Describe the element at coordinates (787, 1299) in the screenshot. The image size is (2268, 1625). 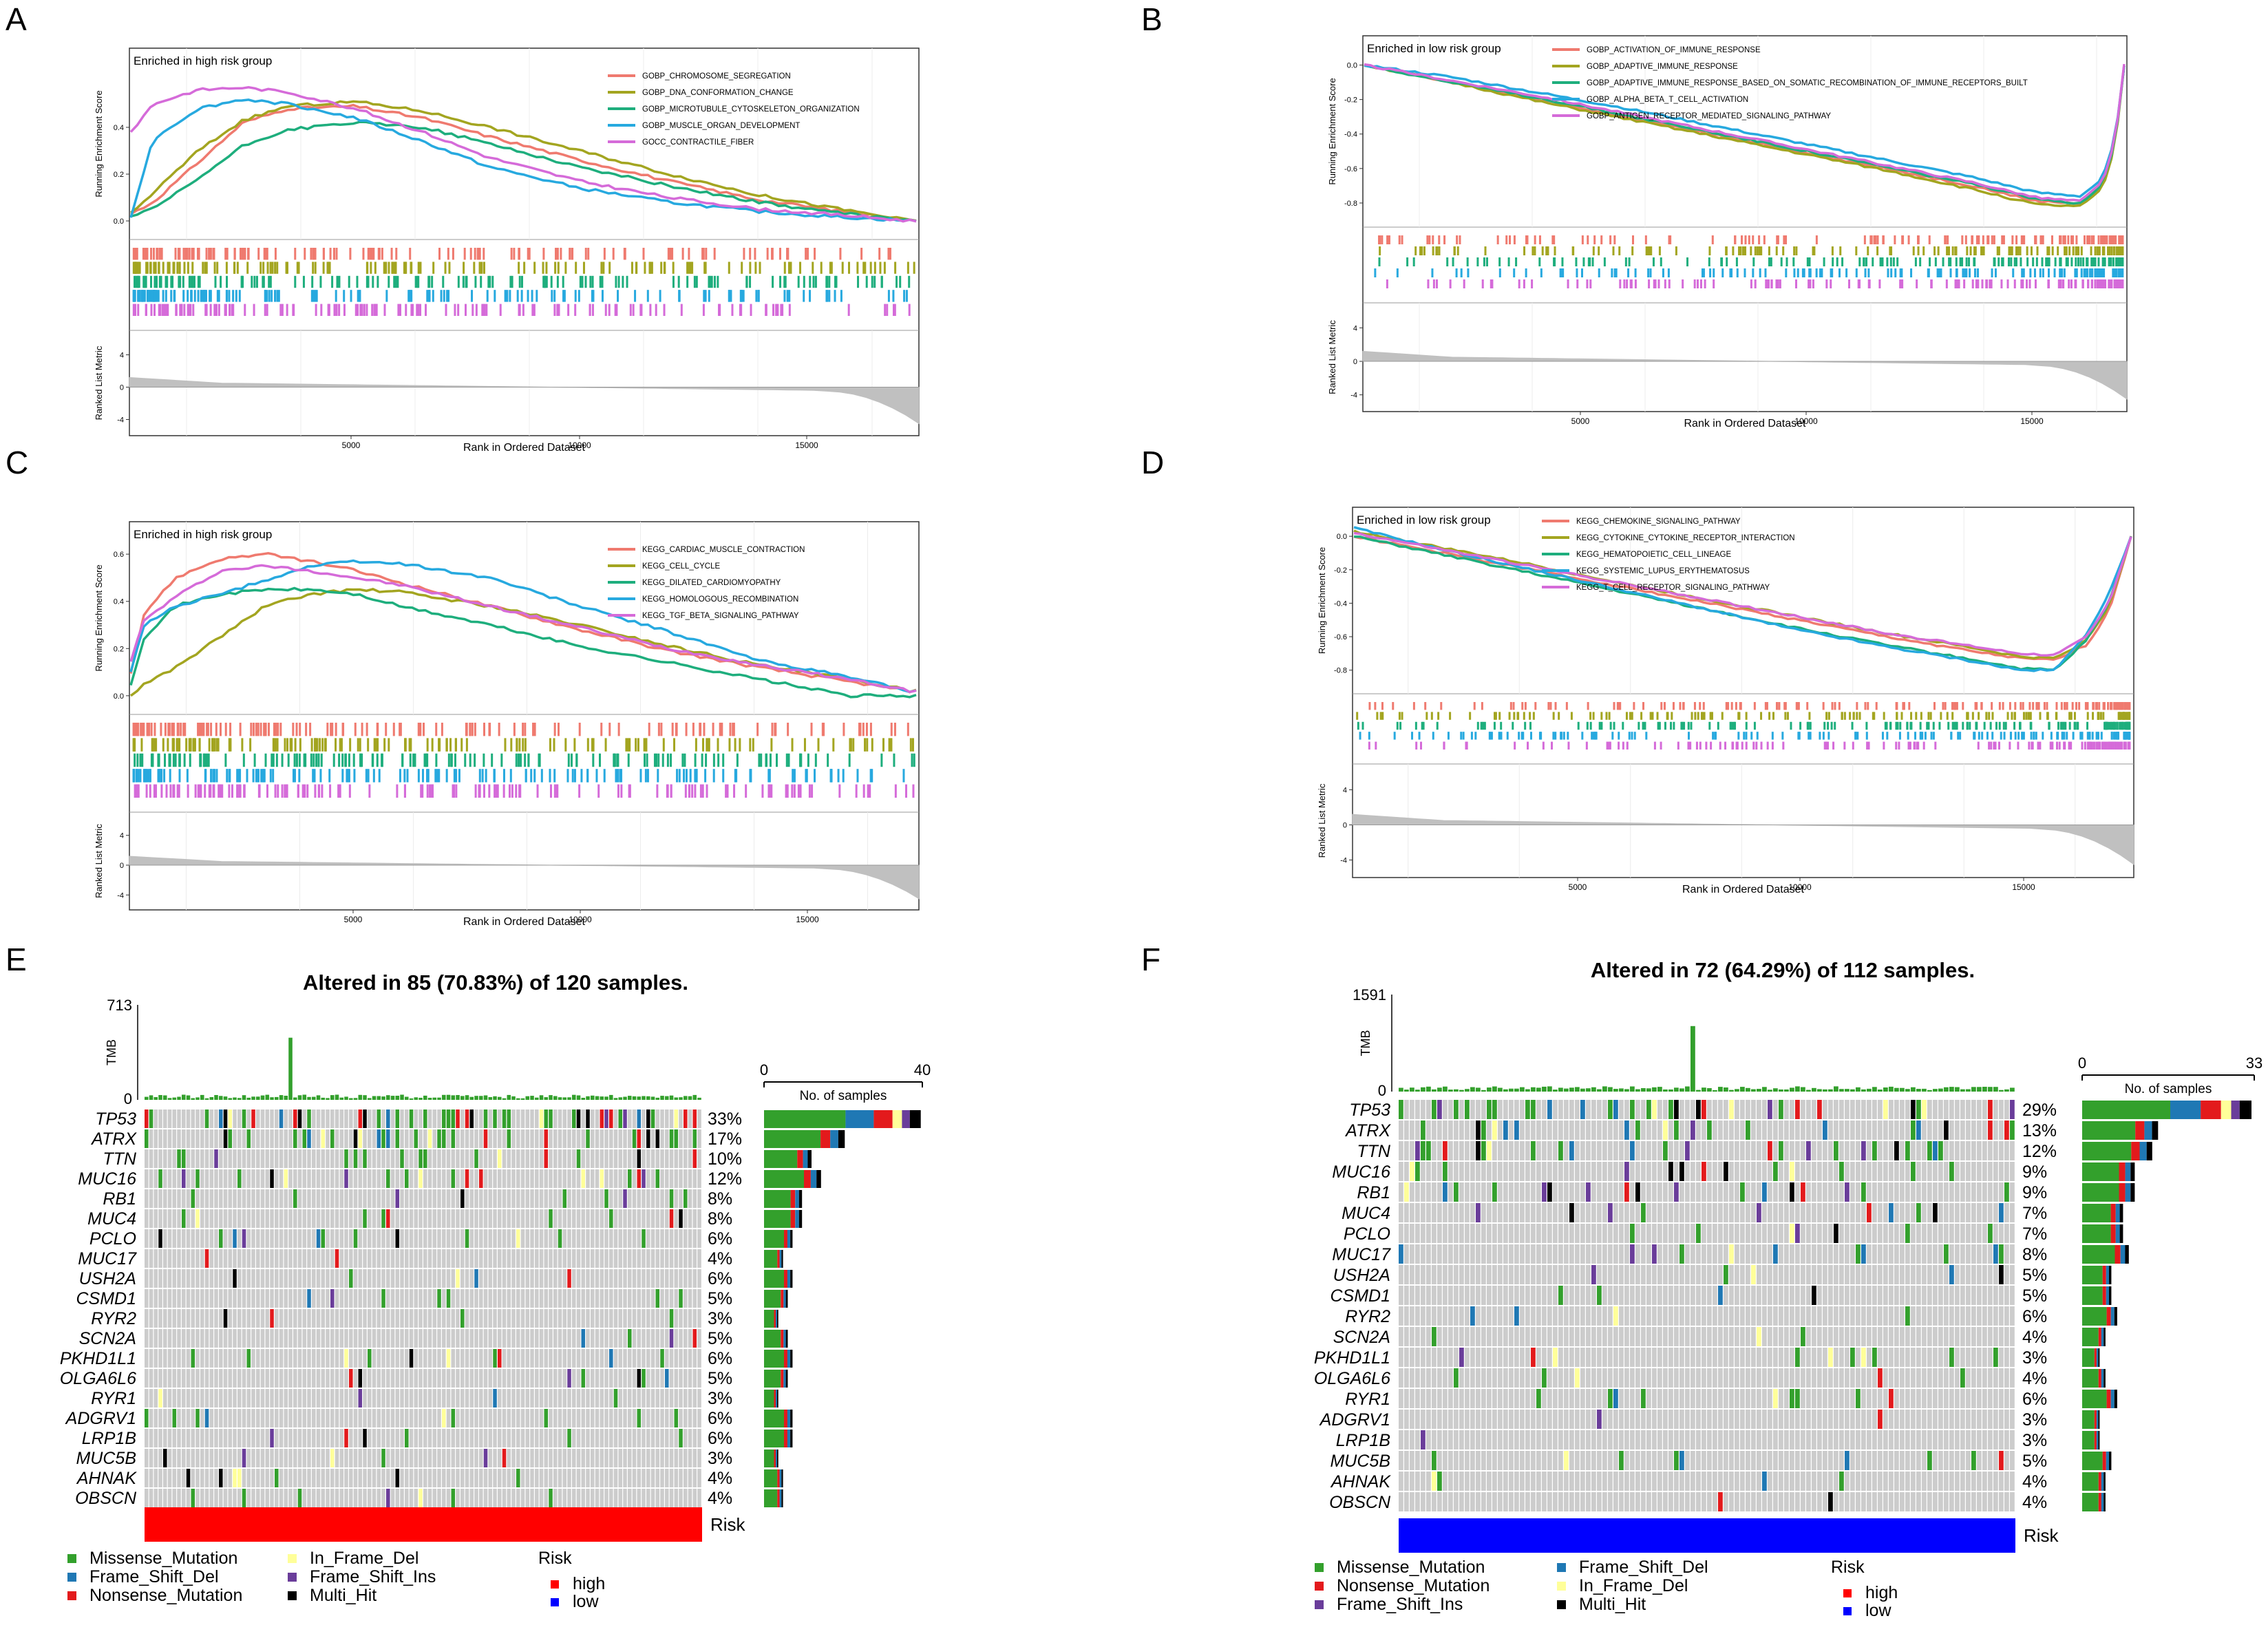
I see `bar-segment-multi_hit` at that location.